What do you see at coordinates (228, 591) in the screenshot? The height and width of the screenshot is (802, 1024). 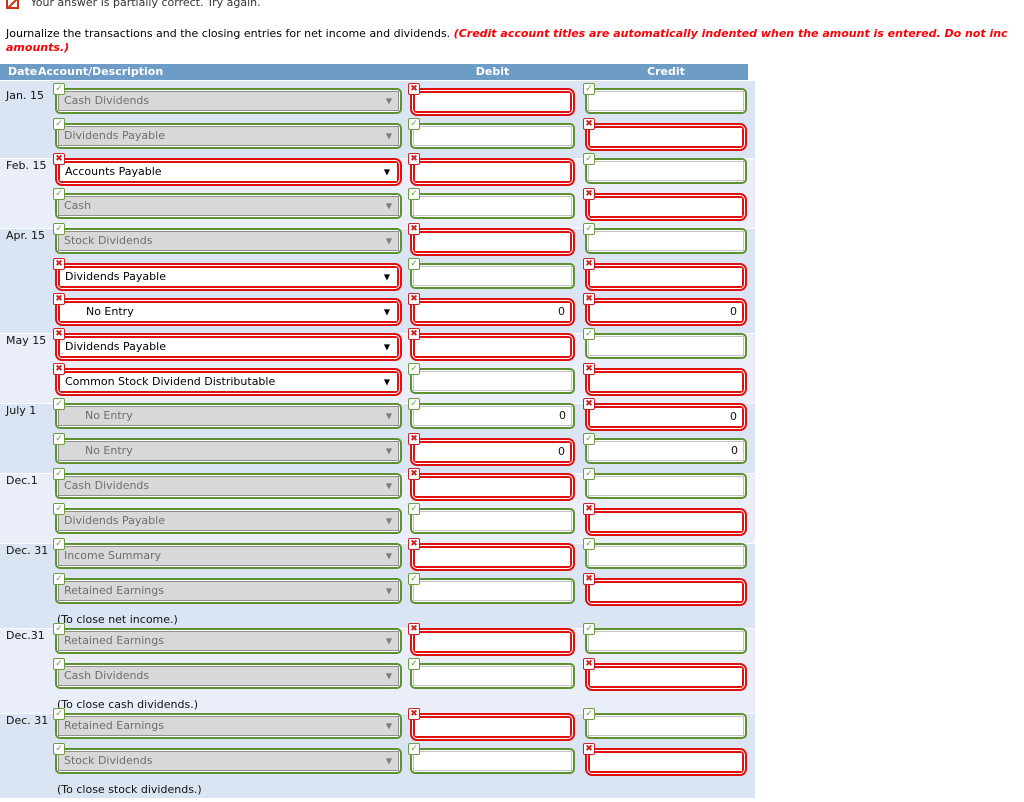 I see `account-select-value: Retained Earnings` at bounding box center [228, 591].